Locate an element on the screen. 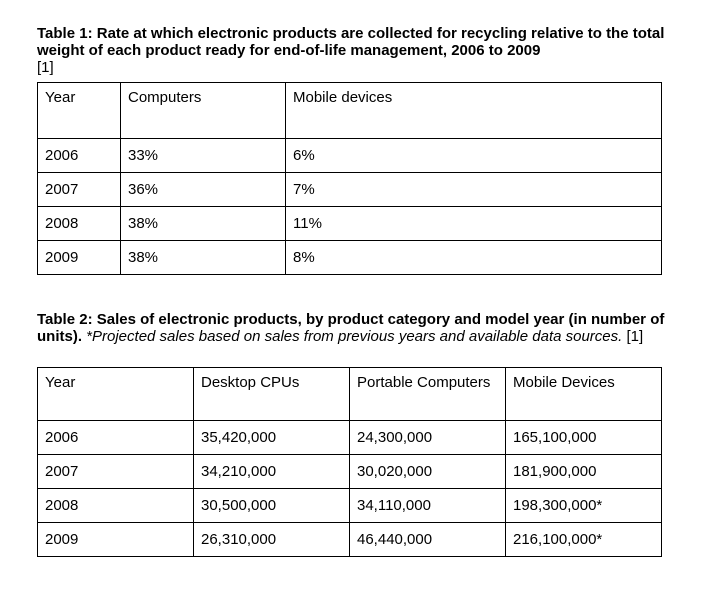 This screenshot has width=707, height=604. table-cell: 198,300,000* is located at coordinates (583, 505).